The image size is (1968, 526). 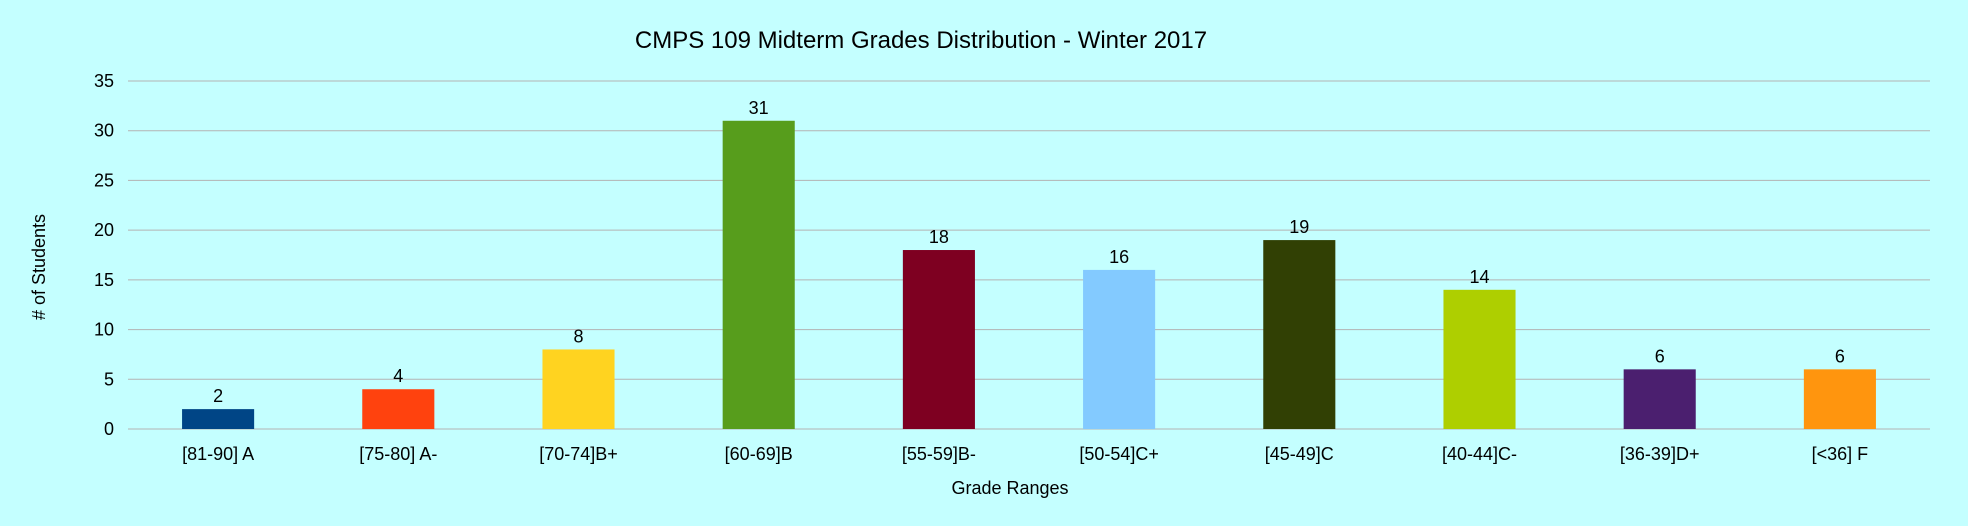 What do you see at coordinates (398, 454) in the screenshot?
I see `x-tick-label: [75-80] A-` at bounding box center [398, 454].